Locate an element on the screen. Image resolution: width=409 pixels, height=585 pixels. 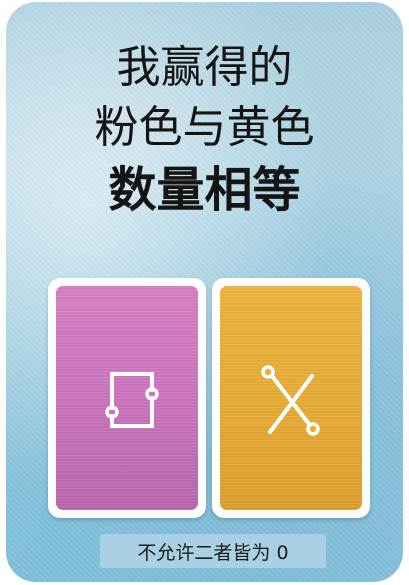
cross-connector-icon is located at coordinates (290, 400).